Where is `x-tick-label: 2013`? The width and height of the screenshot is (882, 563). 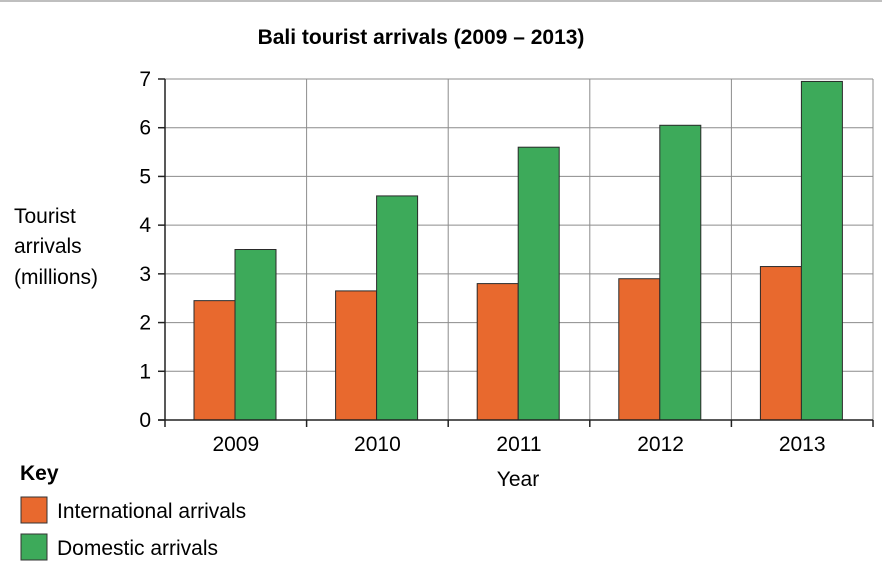 x-tick-label: 2013 is located at coordinates (802, 444).